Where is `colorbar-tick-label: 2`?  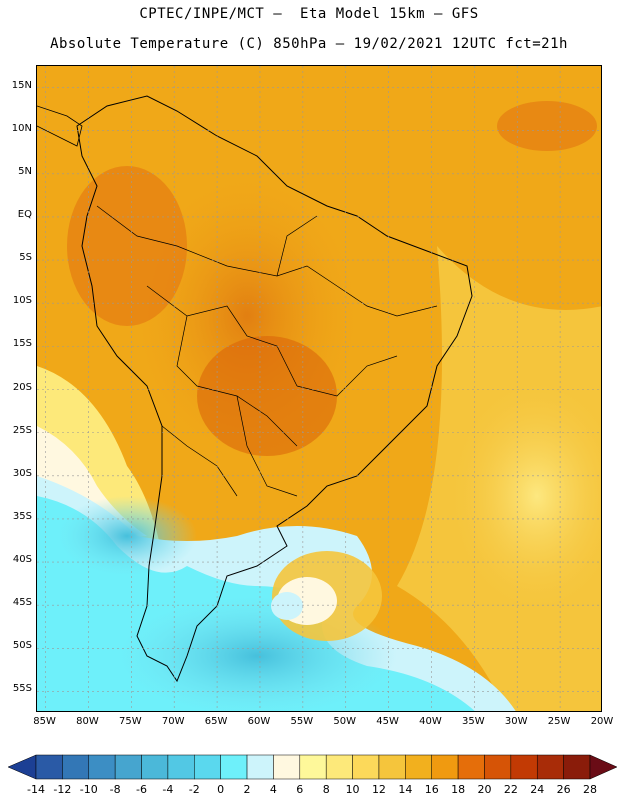 colorbar-tick-label: 2 is located at coordinates (247, 789).